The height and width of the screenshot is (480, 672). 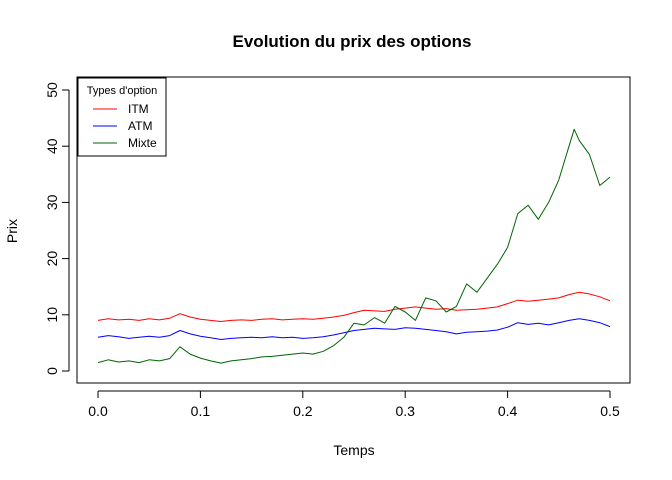 I want to click on legend-label-mixte: Mixte, so click(x=142, y=143).